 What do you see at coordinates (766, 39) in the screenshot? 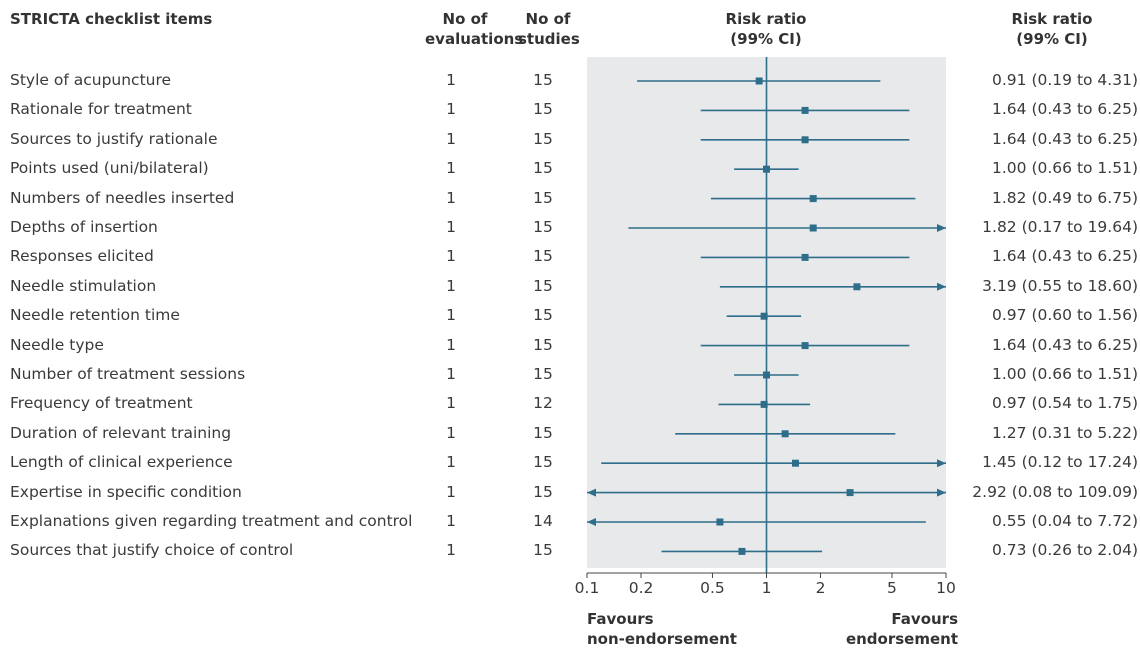
I see `header-rr-plot-line2: (99% CI)` at bounding box center [766, 39].